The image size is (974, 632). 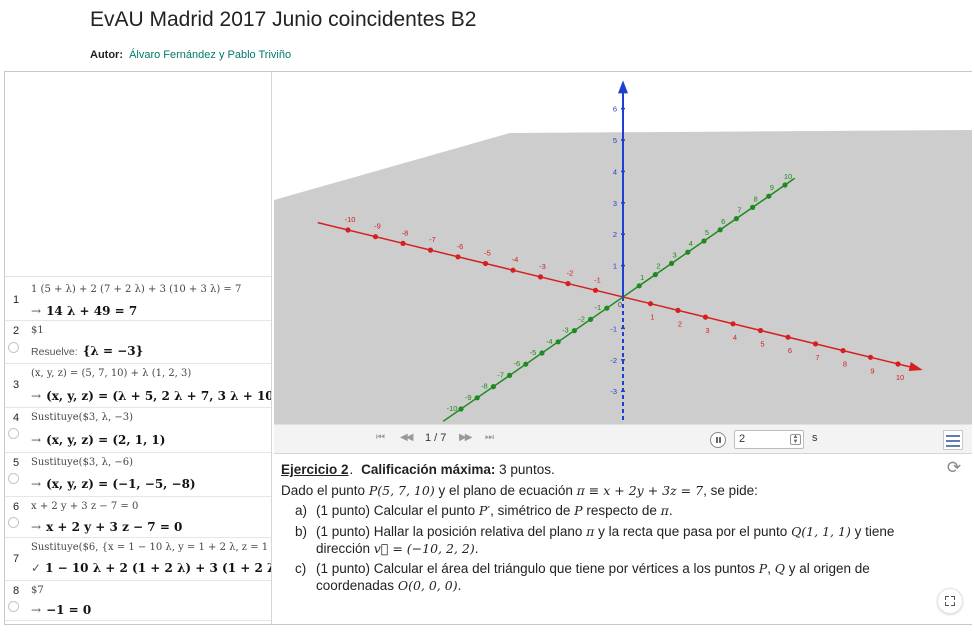 What do you see at coordinates (121, 484) in the screenshot?
I see `row-output-text: (x, y, z) = (−1, −5, −8)` at bounding box center [121, 484].